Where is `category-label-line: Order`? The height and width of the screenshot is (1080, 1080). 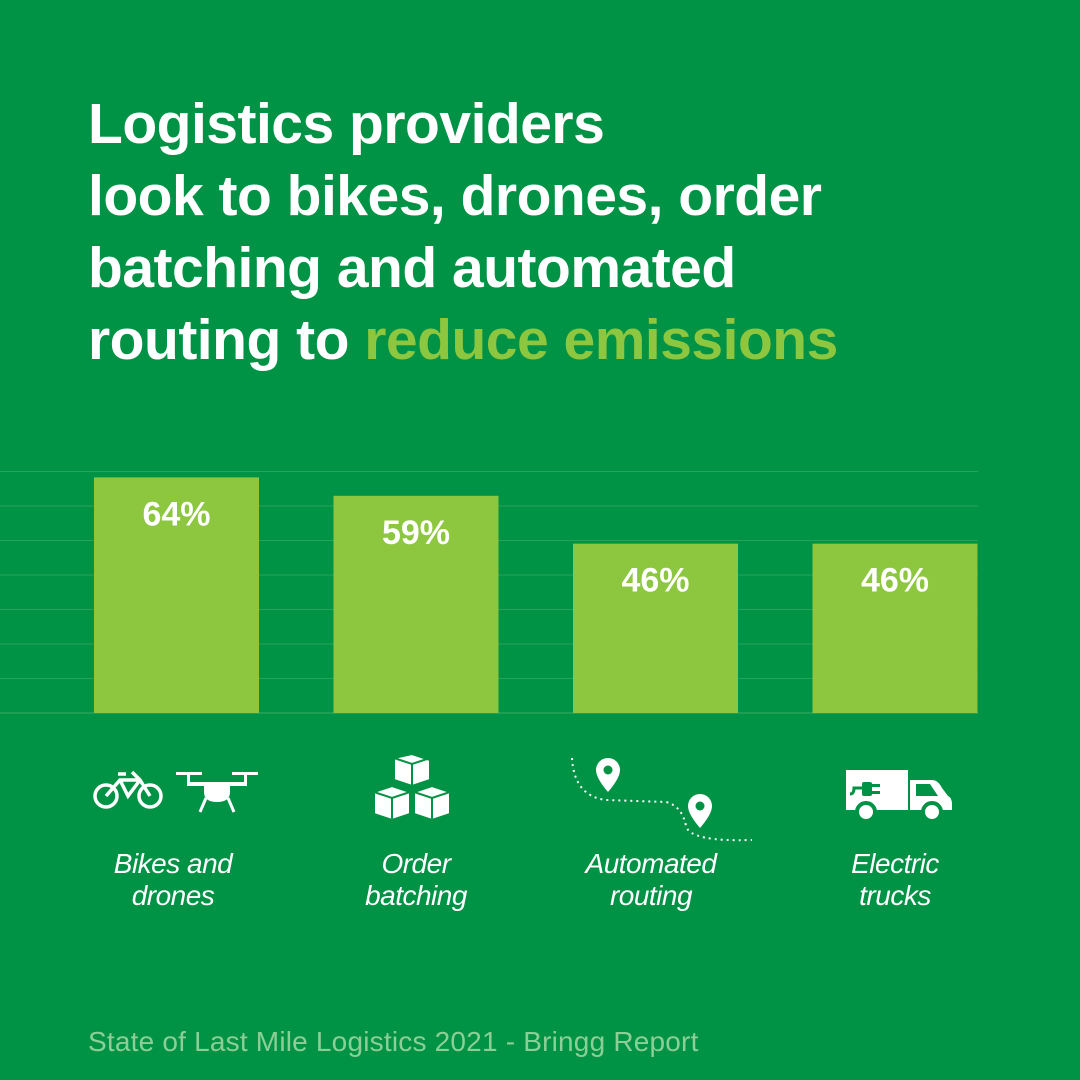 category-label-line: Order is located at coordinates (416, 863).